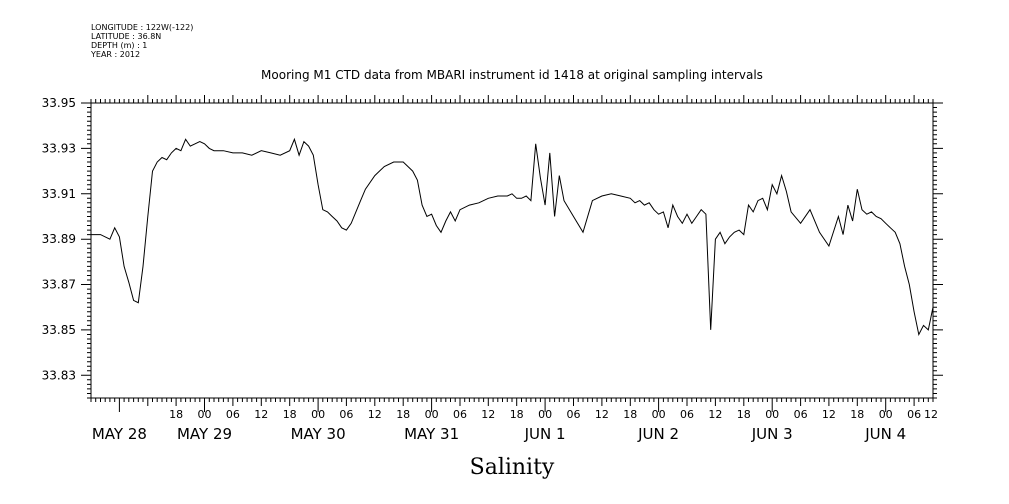 The width and height of the screenshot is (1009, 504). I want to click on metadata-line: YEAR : 2012, so click(115, 54).